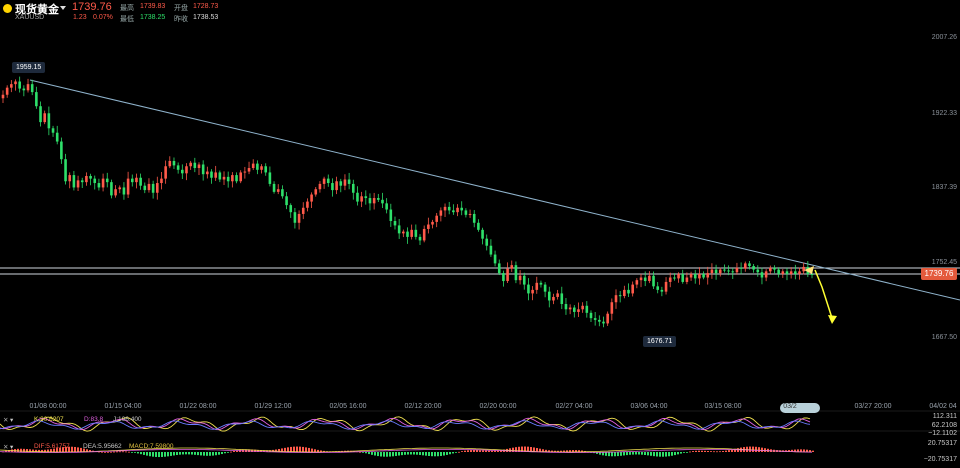 The image size is (960, 468). Describe the element at coordinates (12, 420) in the screenshot. I see `kdj-settings-icon: ▾` at that location.